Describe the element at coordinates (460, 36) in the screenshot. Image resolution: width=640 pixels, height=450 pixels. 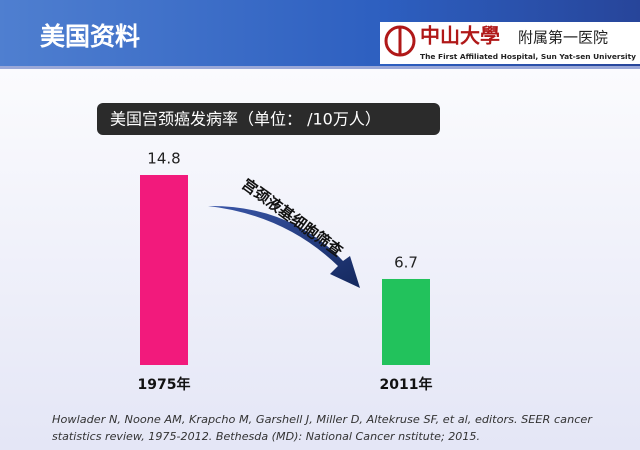
I see `logo-name: 中山大學` at that location.